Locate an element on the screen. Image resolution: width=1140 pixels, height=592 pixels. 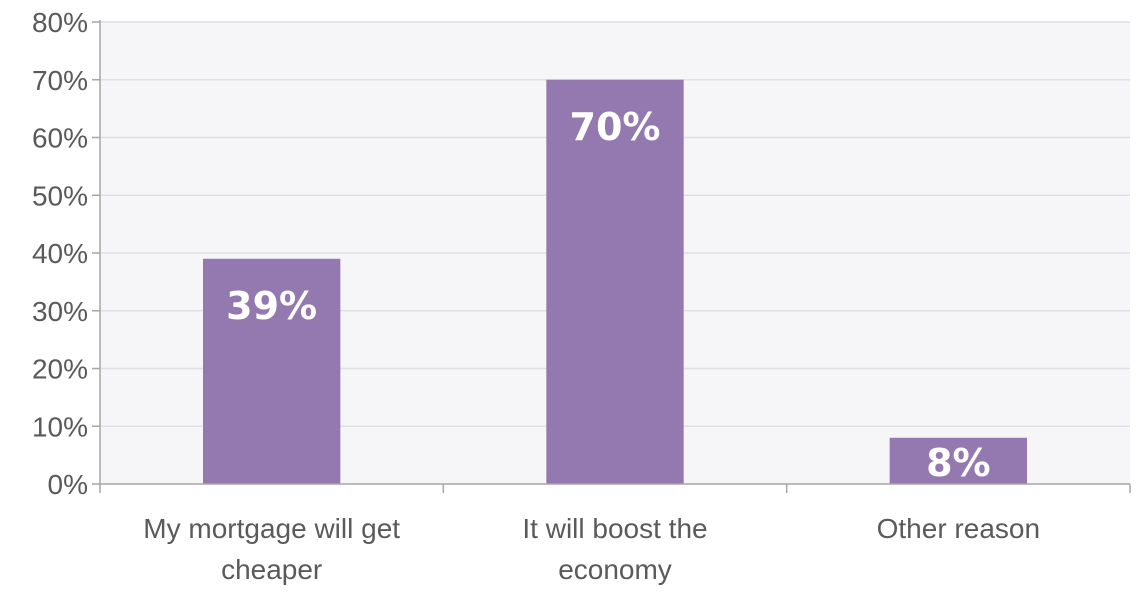
y-tick-label: 10% is located at coordinates (60, 426).